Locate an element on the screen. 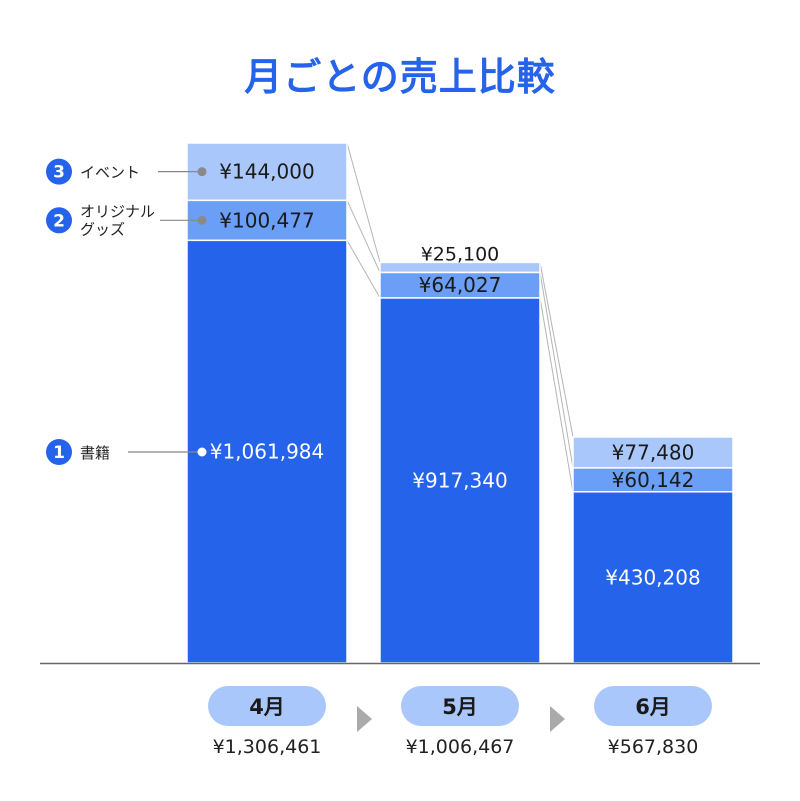  data-label: ¥64,027 is located at coordinates (460, 285).